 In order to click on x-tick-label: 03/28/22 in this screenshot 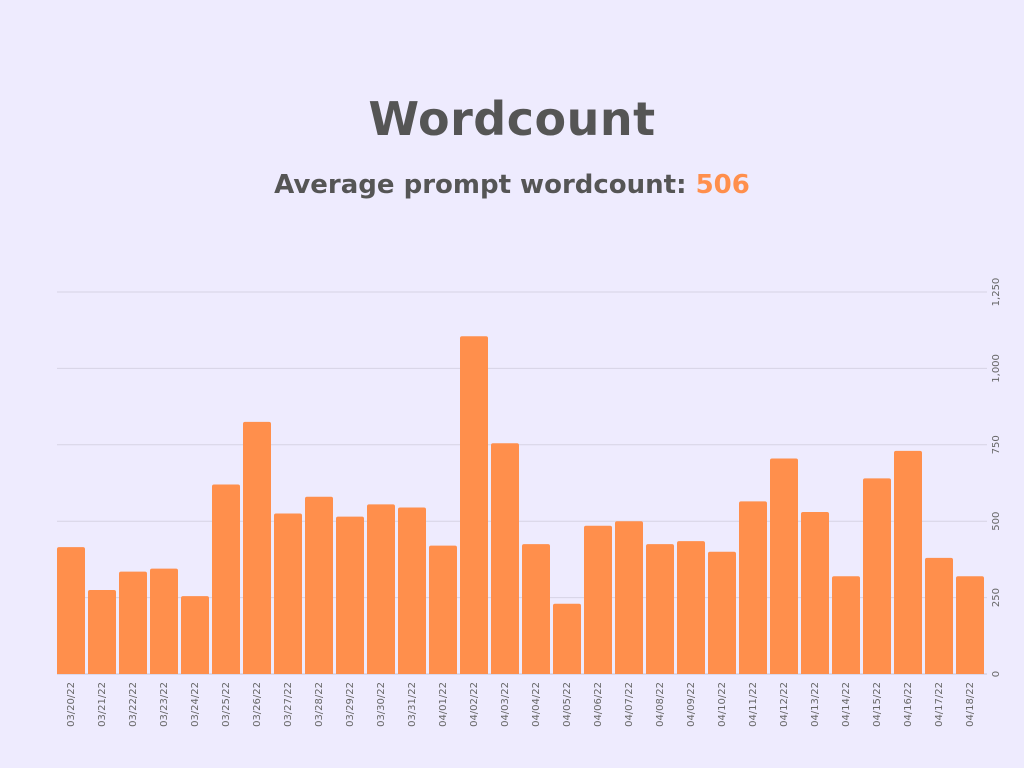, I will do `click(319, 704)`.